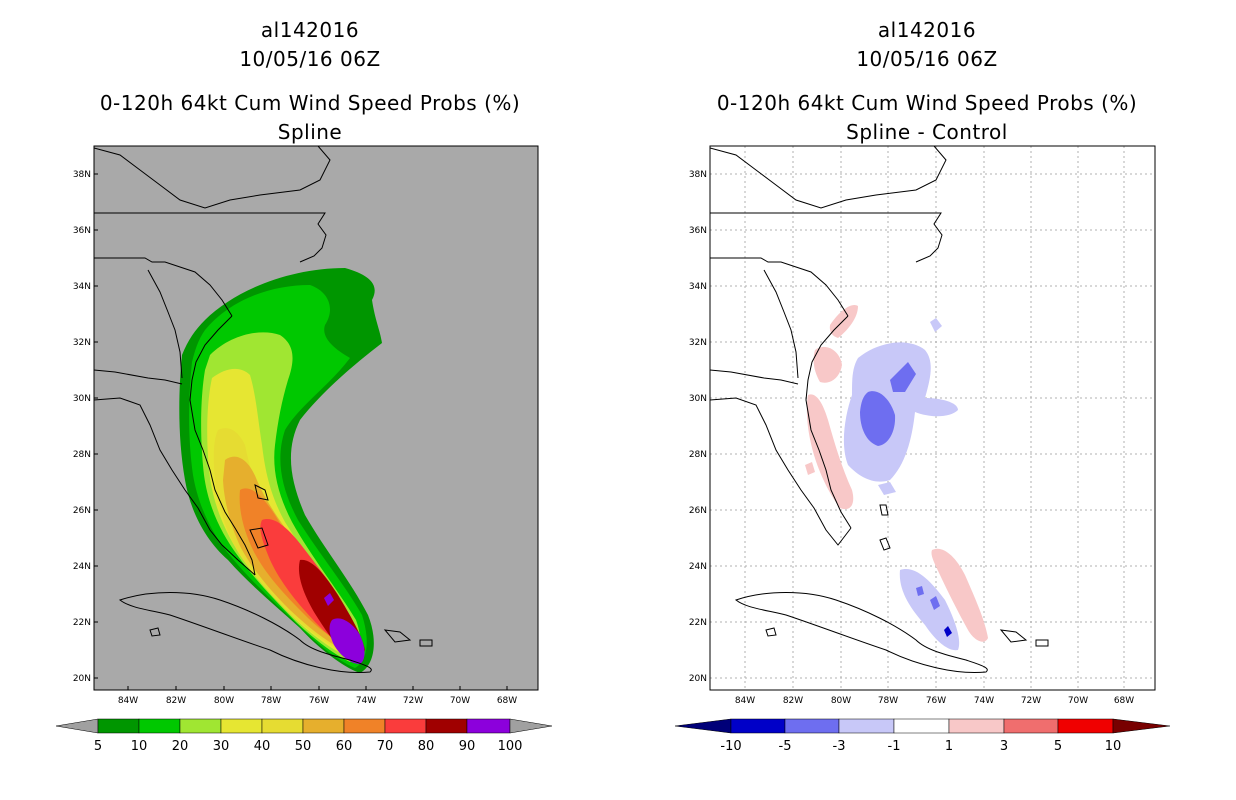 Image resolution: width=1236 pixels, height=800 pixels. I want to click on colorbar-label: 1, so click(949, 746).